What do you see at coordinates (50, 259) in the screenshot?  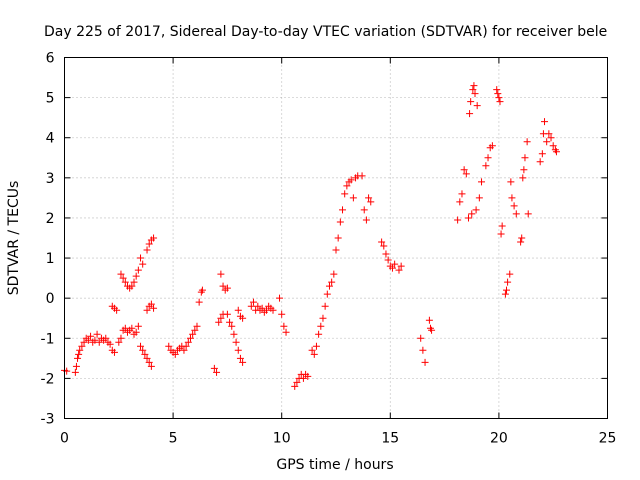 I see `y-tick-label: 1` at bounding box center [50, 259].